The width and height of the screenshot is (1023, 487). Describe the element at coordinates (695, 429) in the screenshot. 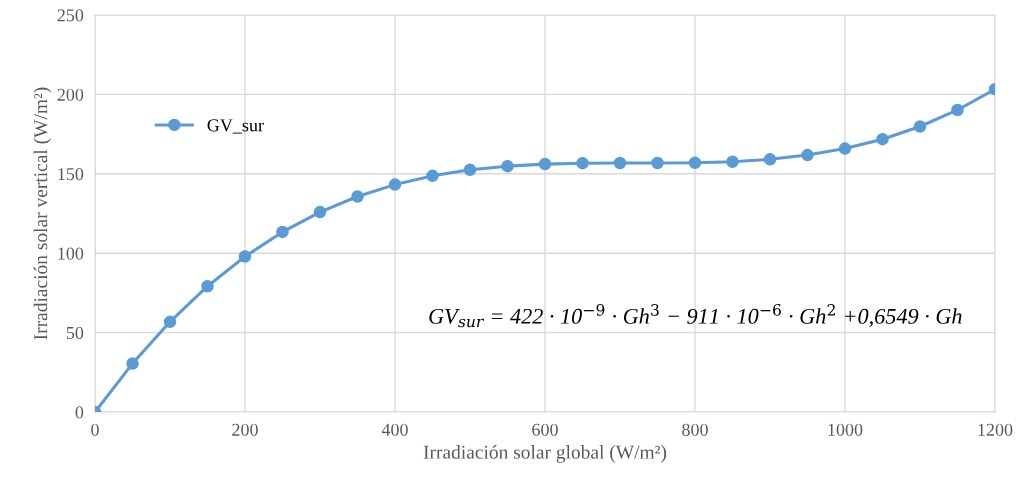

I see `x-tick-label: 800` at that location.